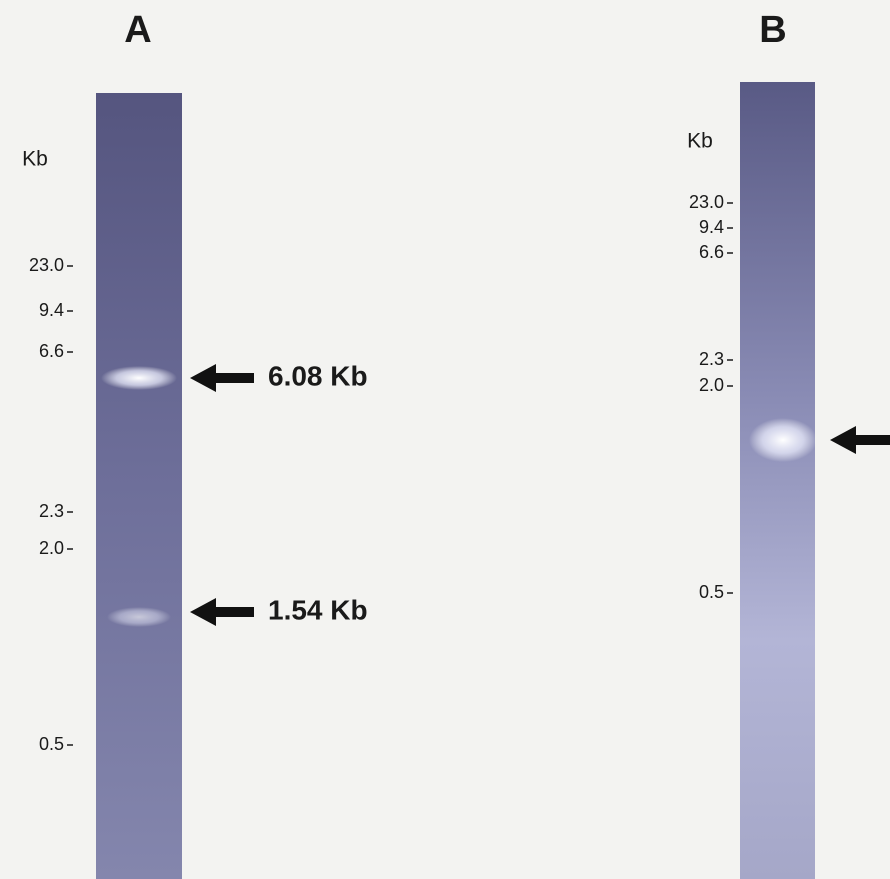 The image size is (890, 879). What do you see at coordinates (137, 30) in the screenshot?
I see `panel-label: A` at bounding box center [137, 30].